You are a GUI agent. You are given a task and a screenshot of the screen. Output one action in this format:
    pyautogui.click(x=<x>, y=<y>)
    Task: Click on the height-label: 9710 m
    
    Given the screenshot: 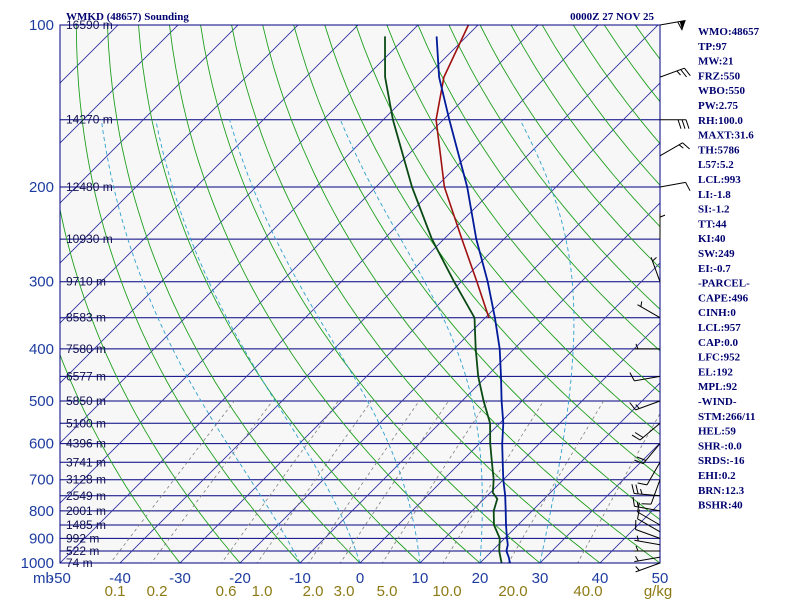 What is the action you would take?
    pyautogui.click(x=86, y=282)
    